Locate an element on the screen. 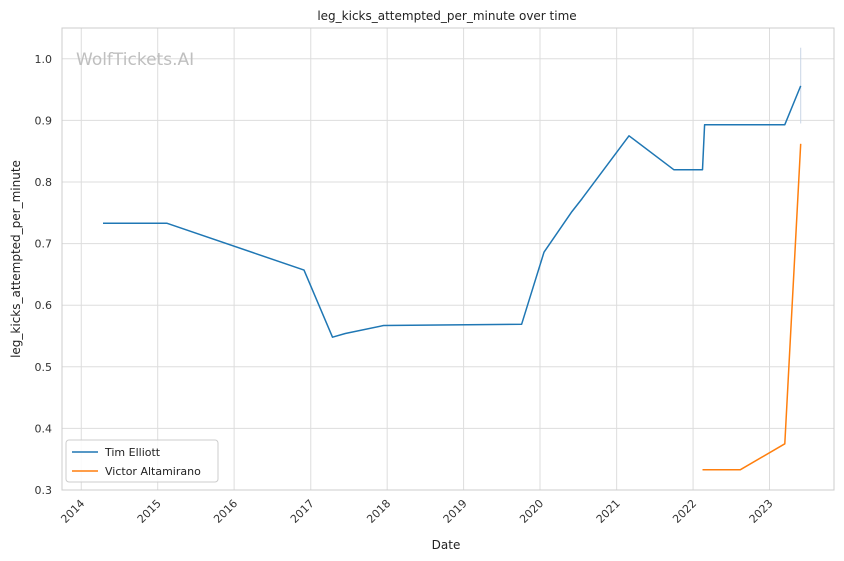 This screenshot has width=844, height=561. y-tick-label: 0.8 is located at coordinates (44, 182).